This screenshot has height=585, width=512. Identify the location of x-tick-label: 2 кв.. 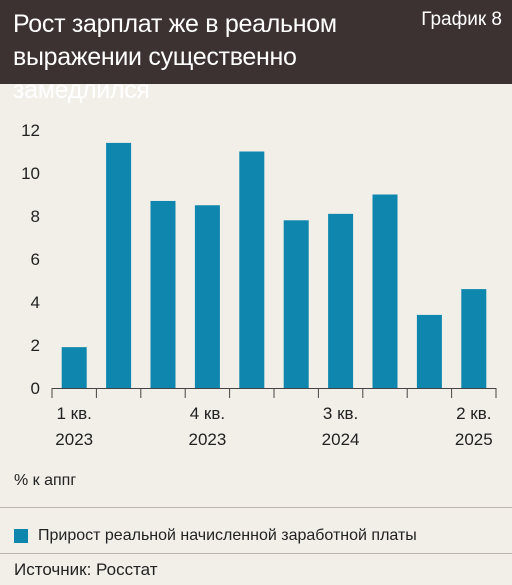
(473, 413).